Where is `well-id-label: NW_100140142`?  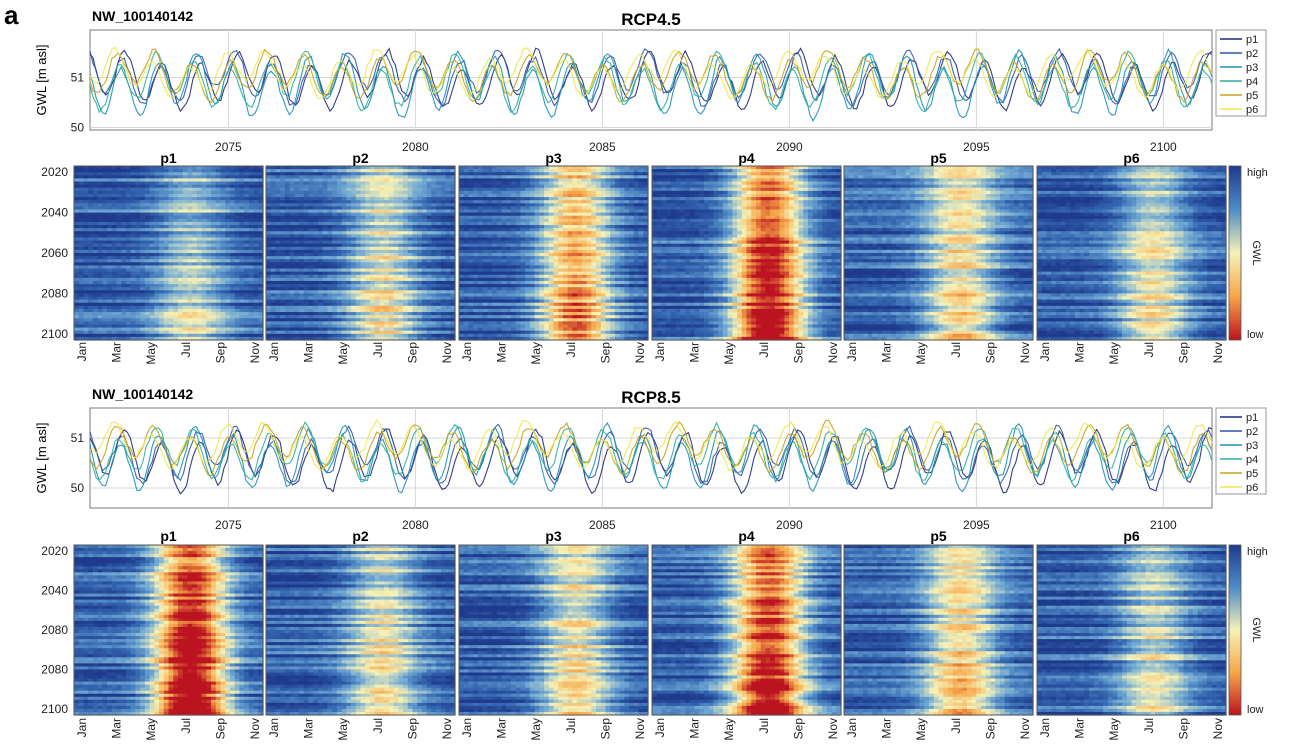
well-id-label: NW_100140142 is located at coordinates (142, 16).